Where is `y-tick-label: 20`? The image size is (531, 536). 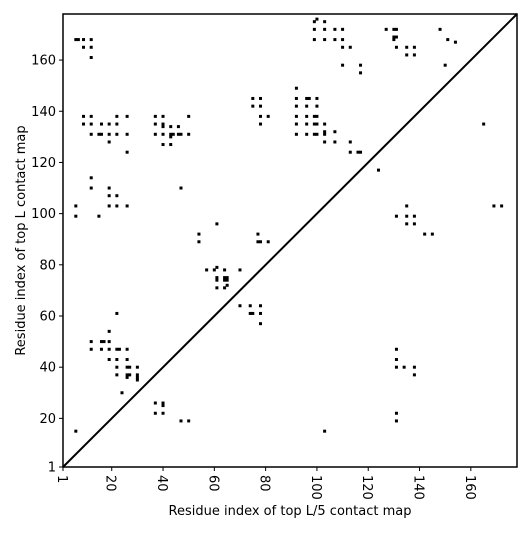 y-tick-label: 20 is located at coordinates (47, 419).